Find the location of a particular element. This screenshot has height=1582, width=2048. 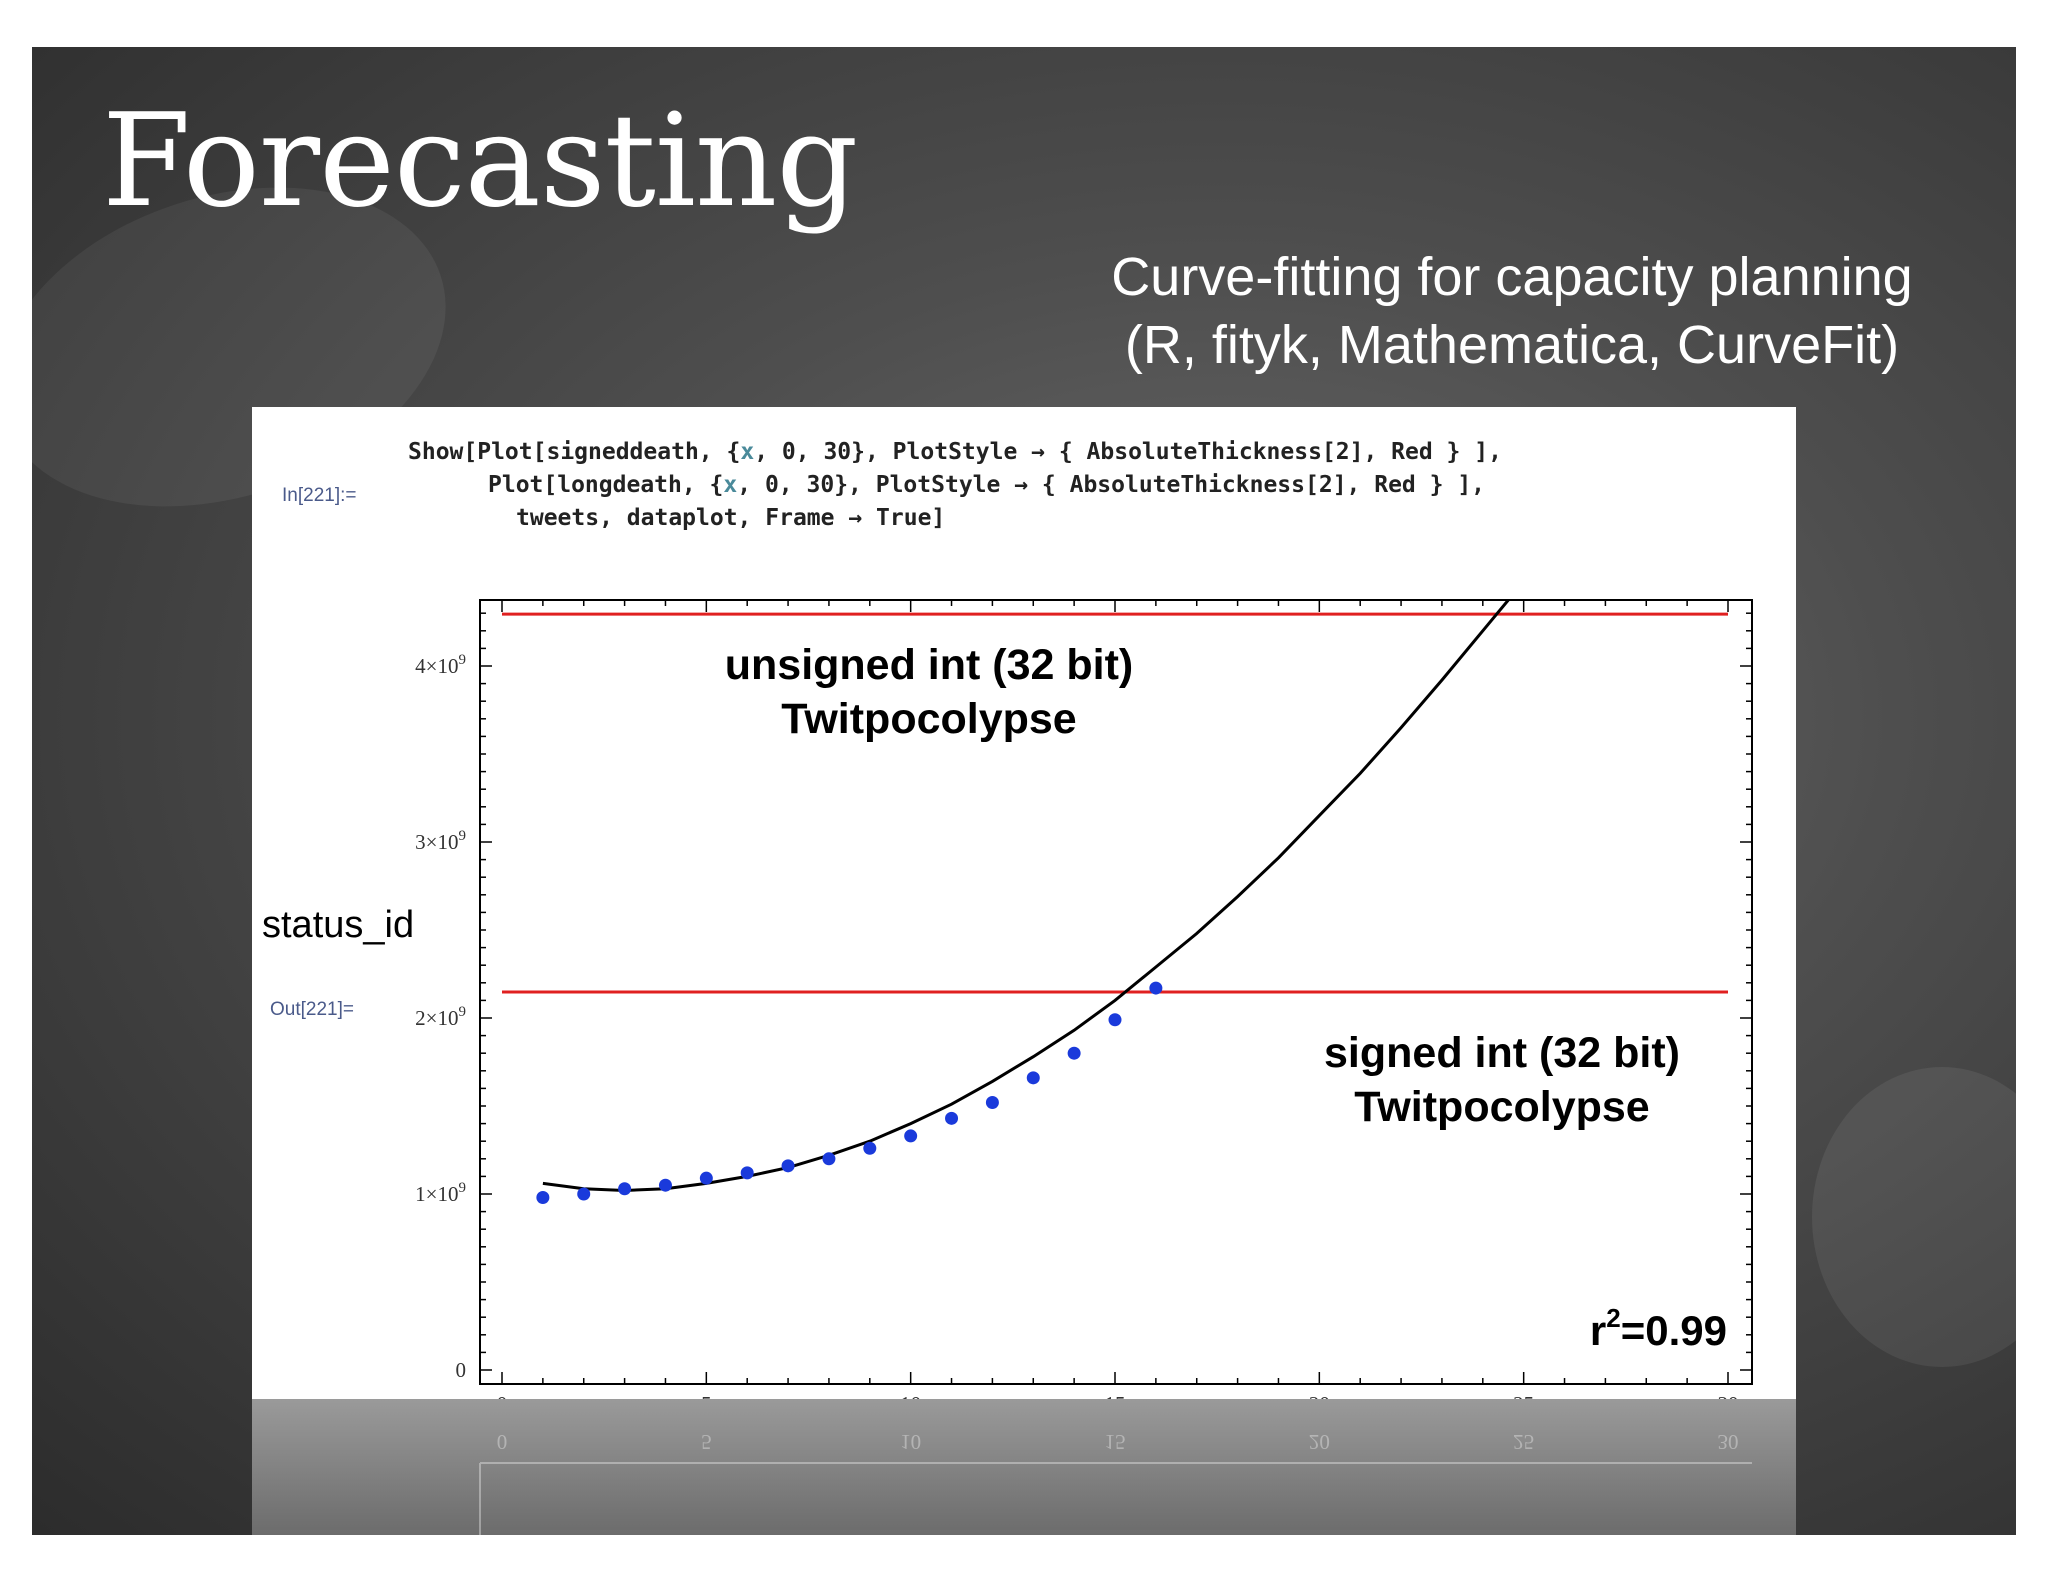

y-tick-label: 1×10⁹ is located at coordinates (440, 1193).